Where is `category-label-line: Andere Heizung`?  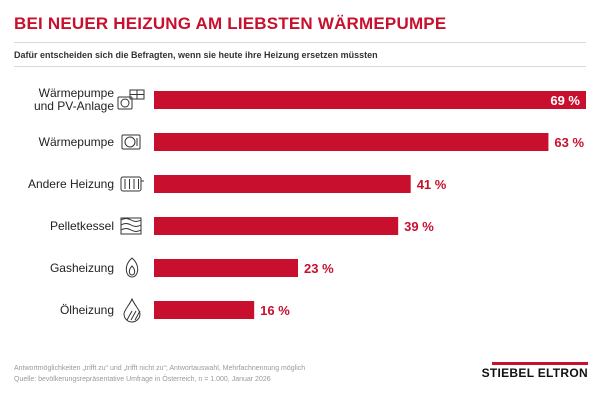
category-label-line: Andere Heizung is located at coordinates (71, 184).